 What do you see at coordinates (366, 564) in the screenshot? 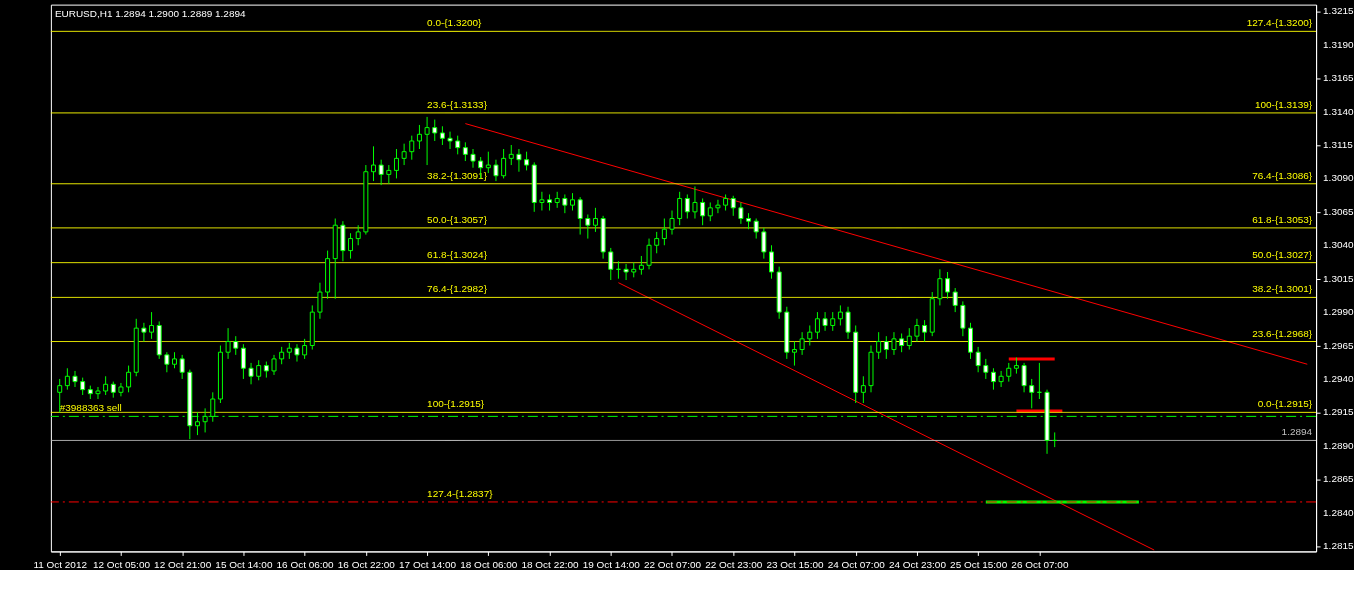
I see `x-tick-label: 16 Oct 22:00` at bounding box center [366, 564].